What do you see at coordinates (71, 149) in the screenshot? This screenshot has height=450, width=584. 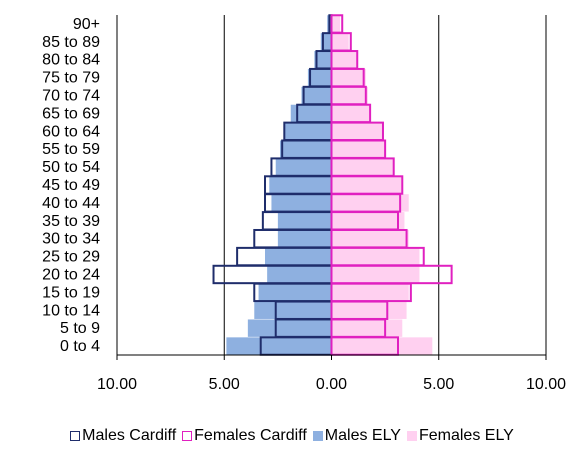 I see `y-tick-label-55-to-59: 55 to 59` at bounding box center [71, 149].